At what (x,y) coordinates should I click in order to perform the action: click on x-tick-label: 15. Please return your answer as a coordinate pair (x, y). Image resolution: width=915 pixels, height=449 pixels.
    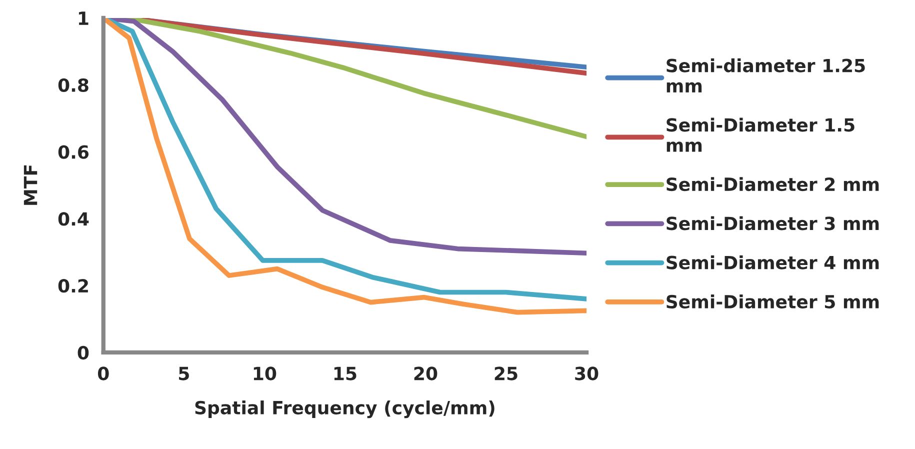
    Looking at the image, I should click on (345, 373).